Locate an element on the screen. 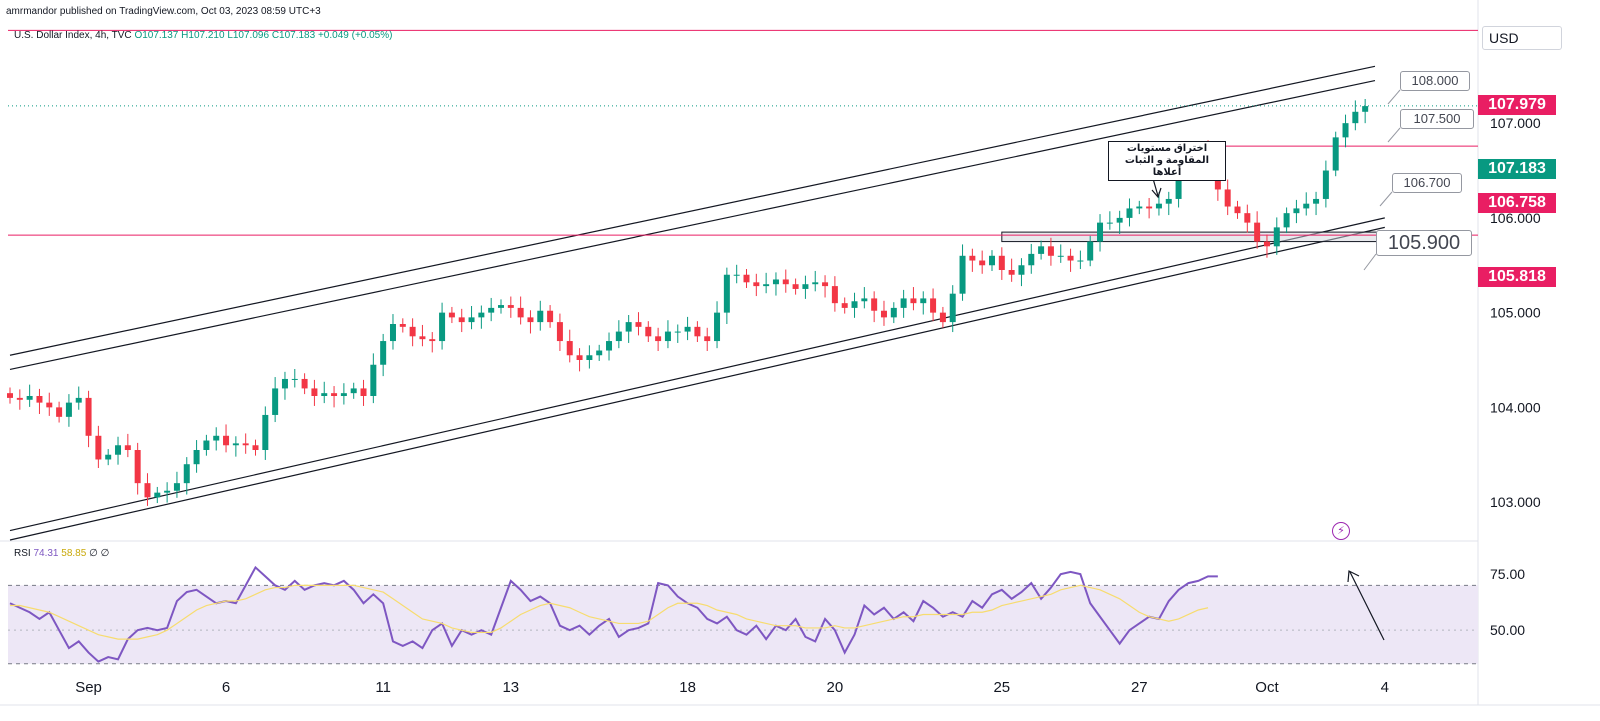  rsi-band-fill is located at coordinates (743, 624).